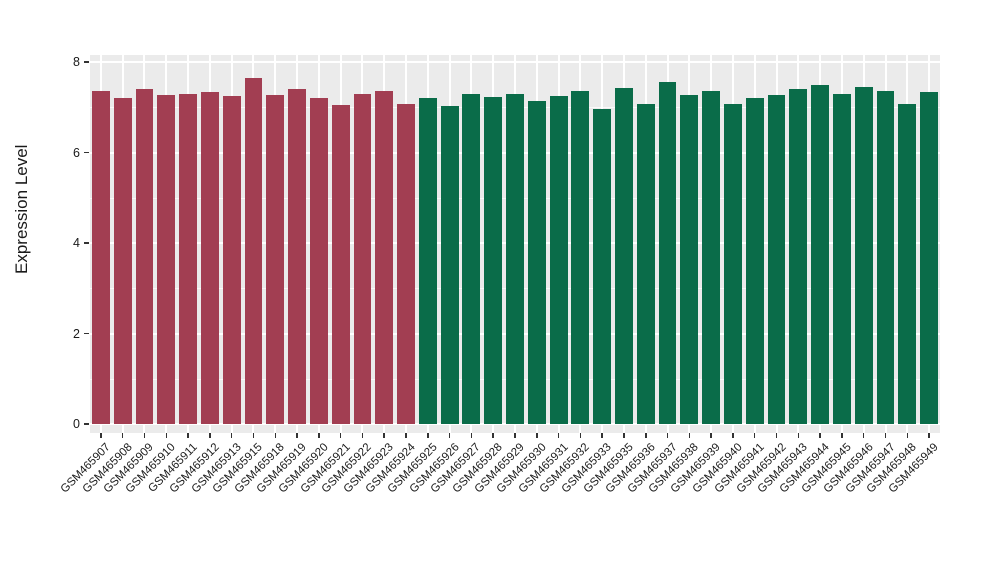  Describe the element at coordinates (602, 266) in the screenshot. I see `bar-GSM465933` at that location.